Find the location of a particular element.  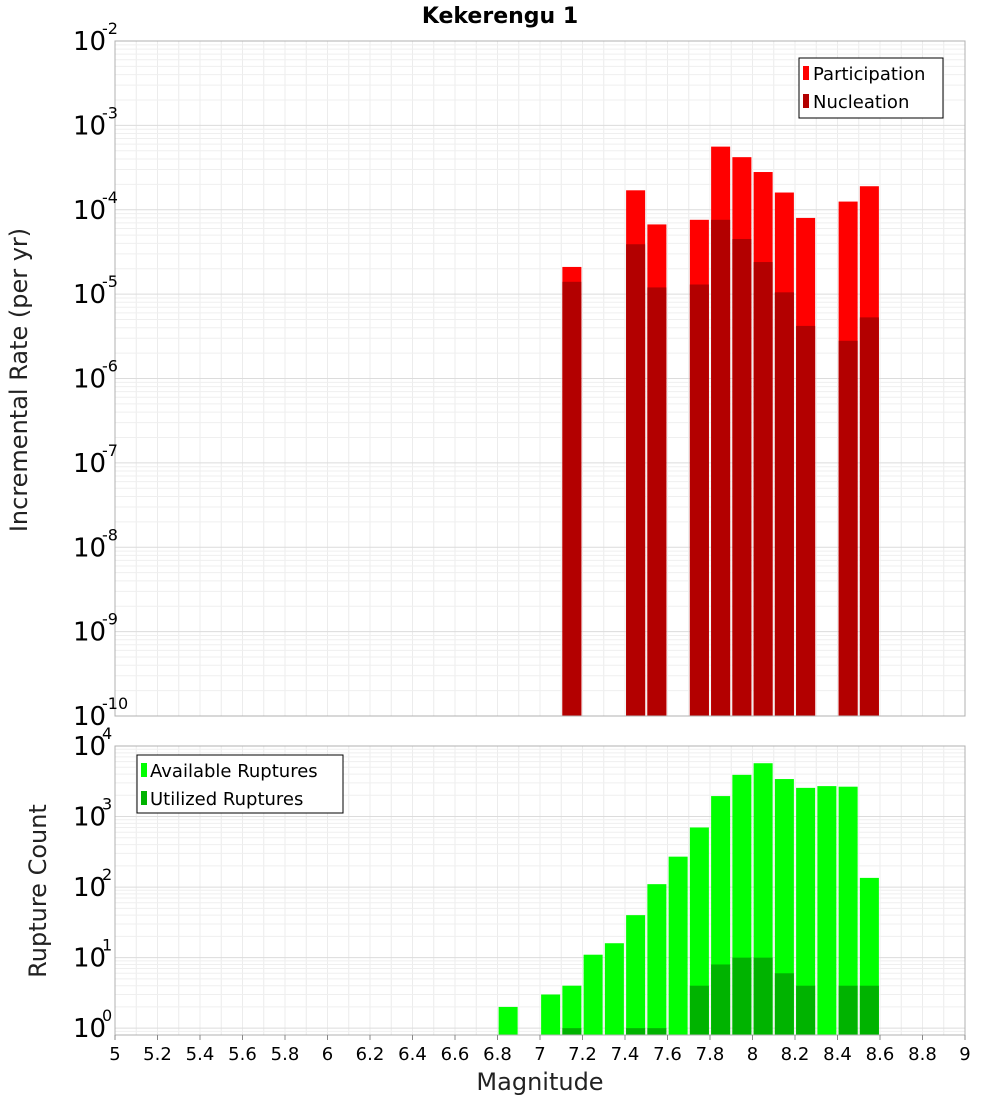

x-tick-label: 6.2 is located at coordinates (370, 1054).